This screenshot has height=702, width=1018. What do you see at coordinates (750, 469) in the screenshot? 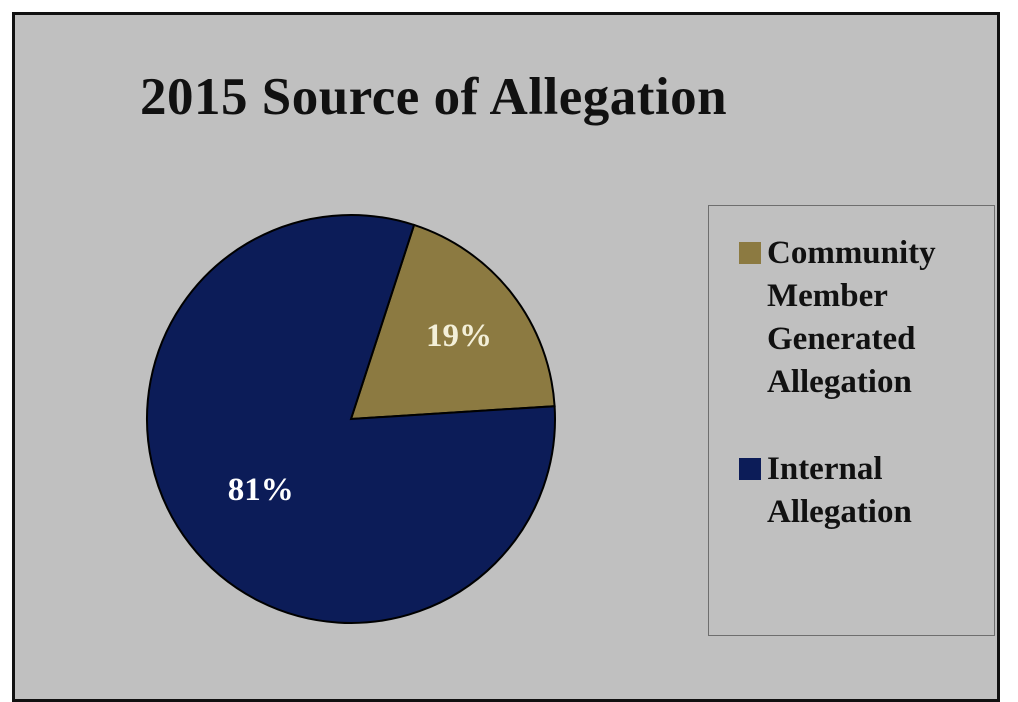
I see `legend-swatch-internal` at bounding box center [750, 469].